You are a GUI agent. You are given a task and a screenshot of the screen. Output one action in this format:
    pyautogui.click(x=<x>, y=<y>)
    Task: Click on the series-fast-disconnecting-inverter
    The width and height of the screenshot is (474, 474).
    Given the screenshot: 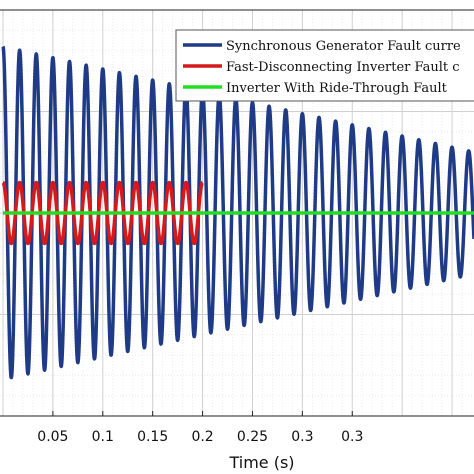 What is the action you would take?
    pyautogui.click(x=103, y=213)
    